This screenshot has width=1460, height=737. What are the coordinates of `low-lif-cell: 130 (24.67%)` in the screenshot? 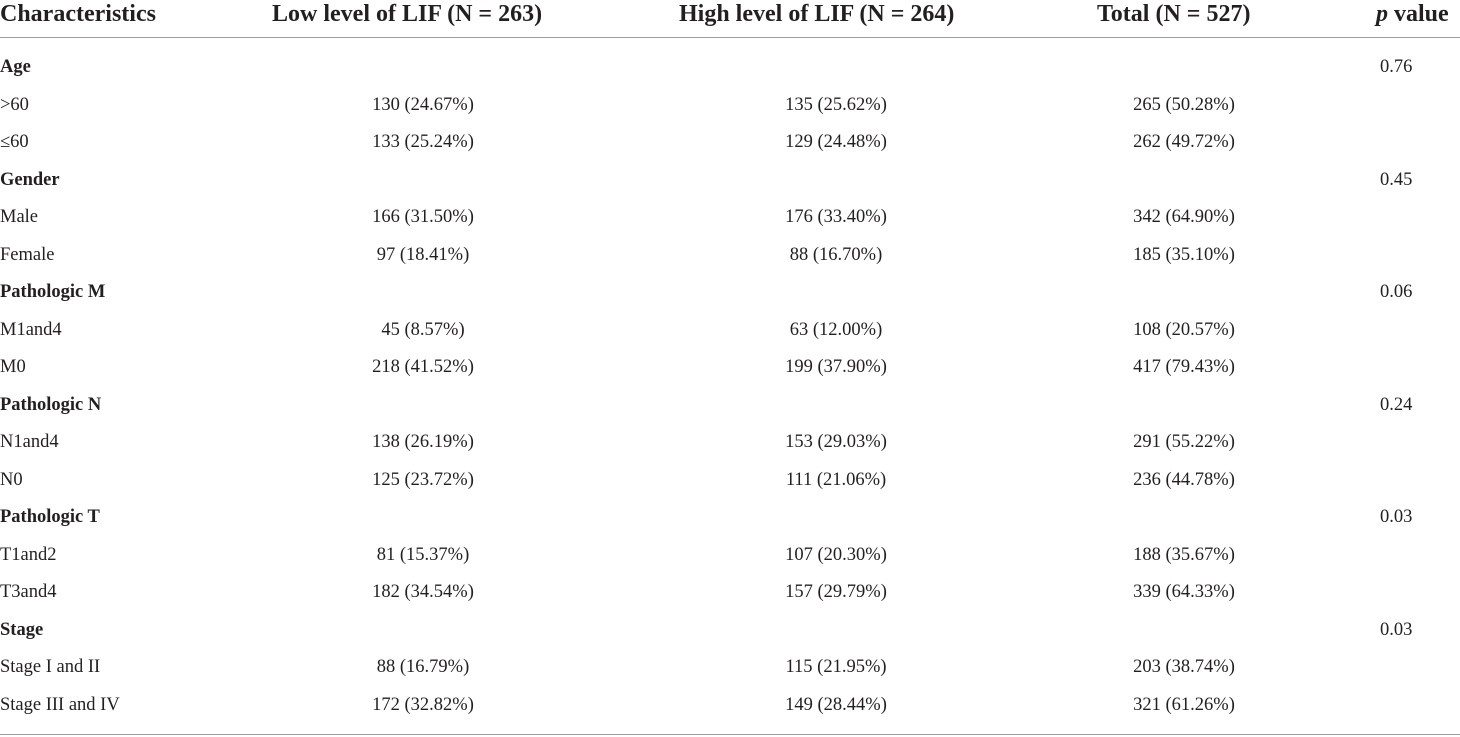 It's located at (423, 104).